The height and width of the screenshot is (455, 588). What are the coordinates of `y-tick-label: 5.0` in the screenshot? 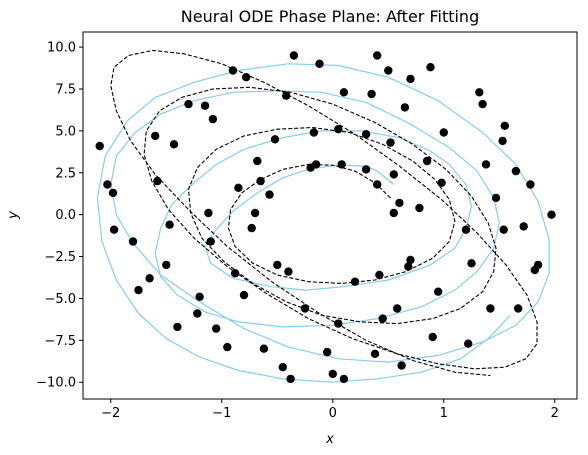 It's located at (65, 131).